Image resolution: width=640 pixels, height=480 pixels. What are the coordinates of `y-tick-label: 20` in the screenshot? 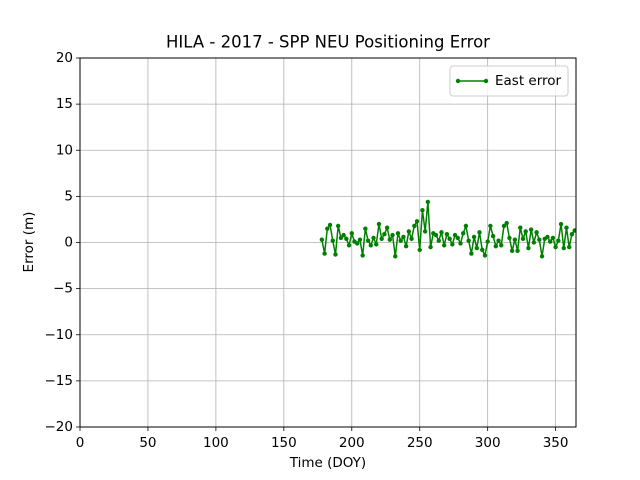 It's located at (64, 58).